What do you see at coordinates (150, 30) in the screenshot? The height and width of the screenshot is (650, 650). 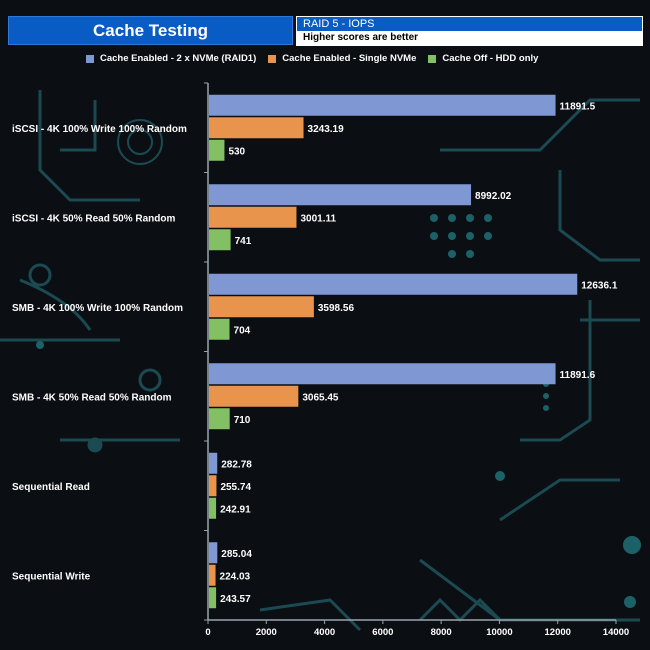 I see `chart-title: Cache Testing` at bounding box center [150, 30].